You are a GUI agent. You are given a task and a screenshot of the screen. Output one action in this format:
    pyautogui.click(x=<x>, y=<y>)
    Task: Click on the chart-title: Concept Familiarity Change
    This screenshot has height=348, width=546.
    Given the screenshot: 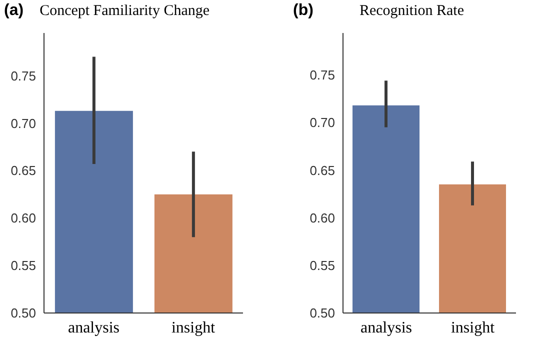 What is the action you would take?
    pyautogui.click(x=125, y=11)
    